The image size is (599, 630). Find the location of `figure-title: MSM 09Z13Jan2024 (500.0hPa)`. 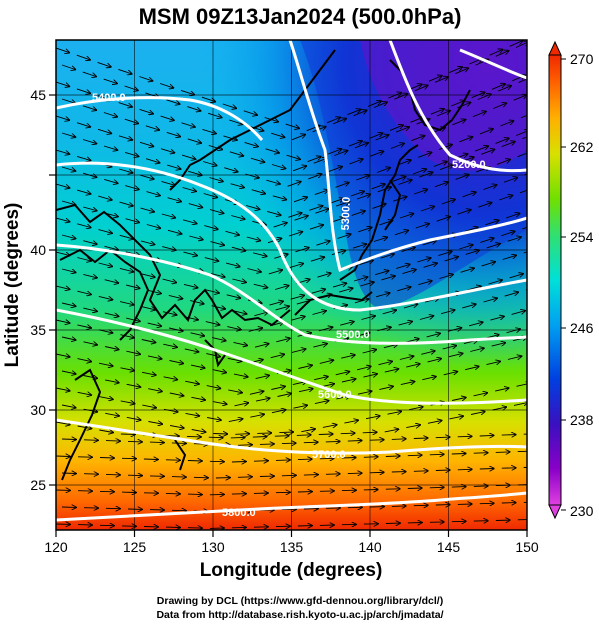

figure-title: MSM 09Z13Jan2024 (500.0hPa) is located at coordinates (300, 16).